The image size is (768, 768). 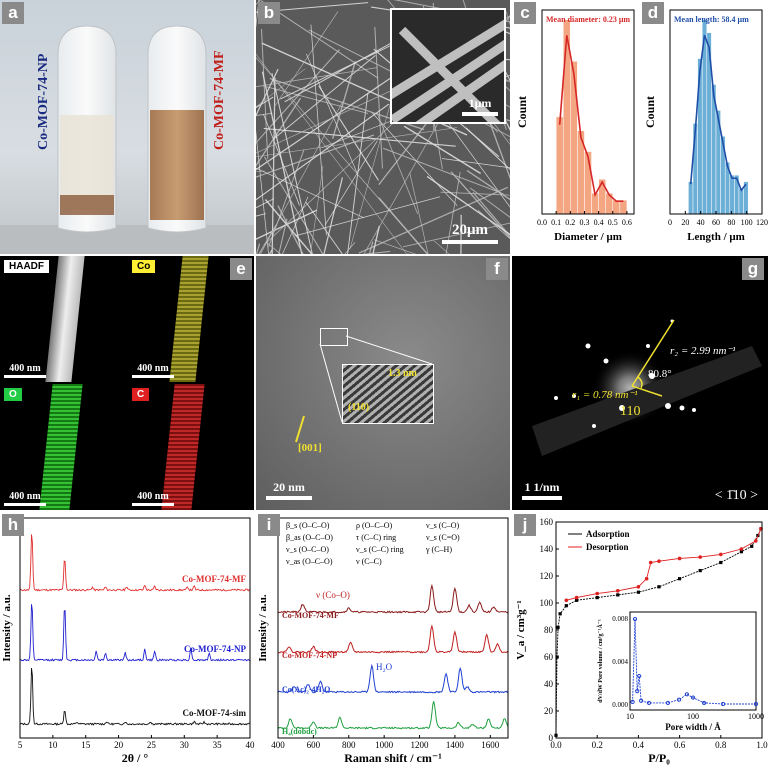 I want to click on chart-title: Mean diameter: 0.23 μm, so click(x=588, y=19).